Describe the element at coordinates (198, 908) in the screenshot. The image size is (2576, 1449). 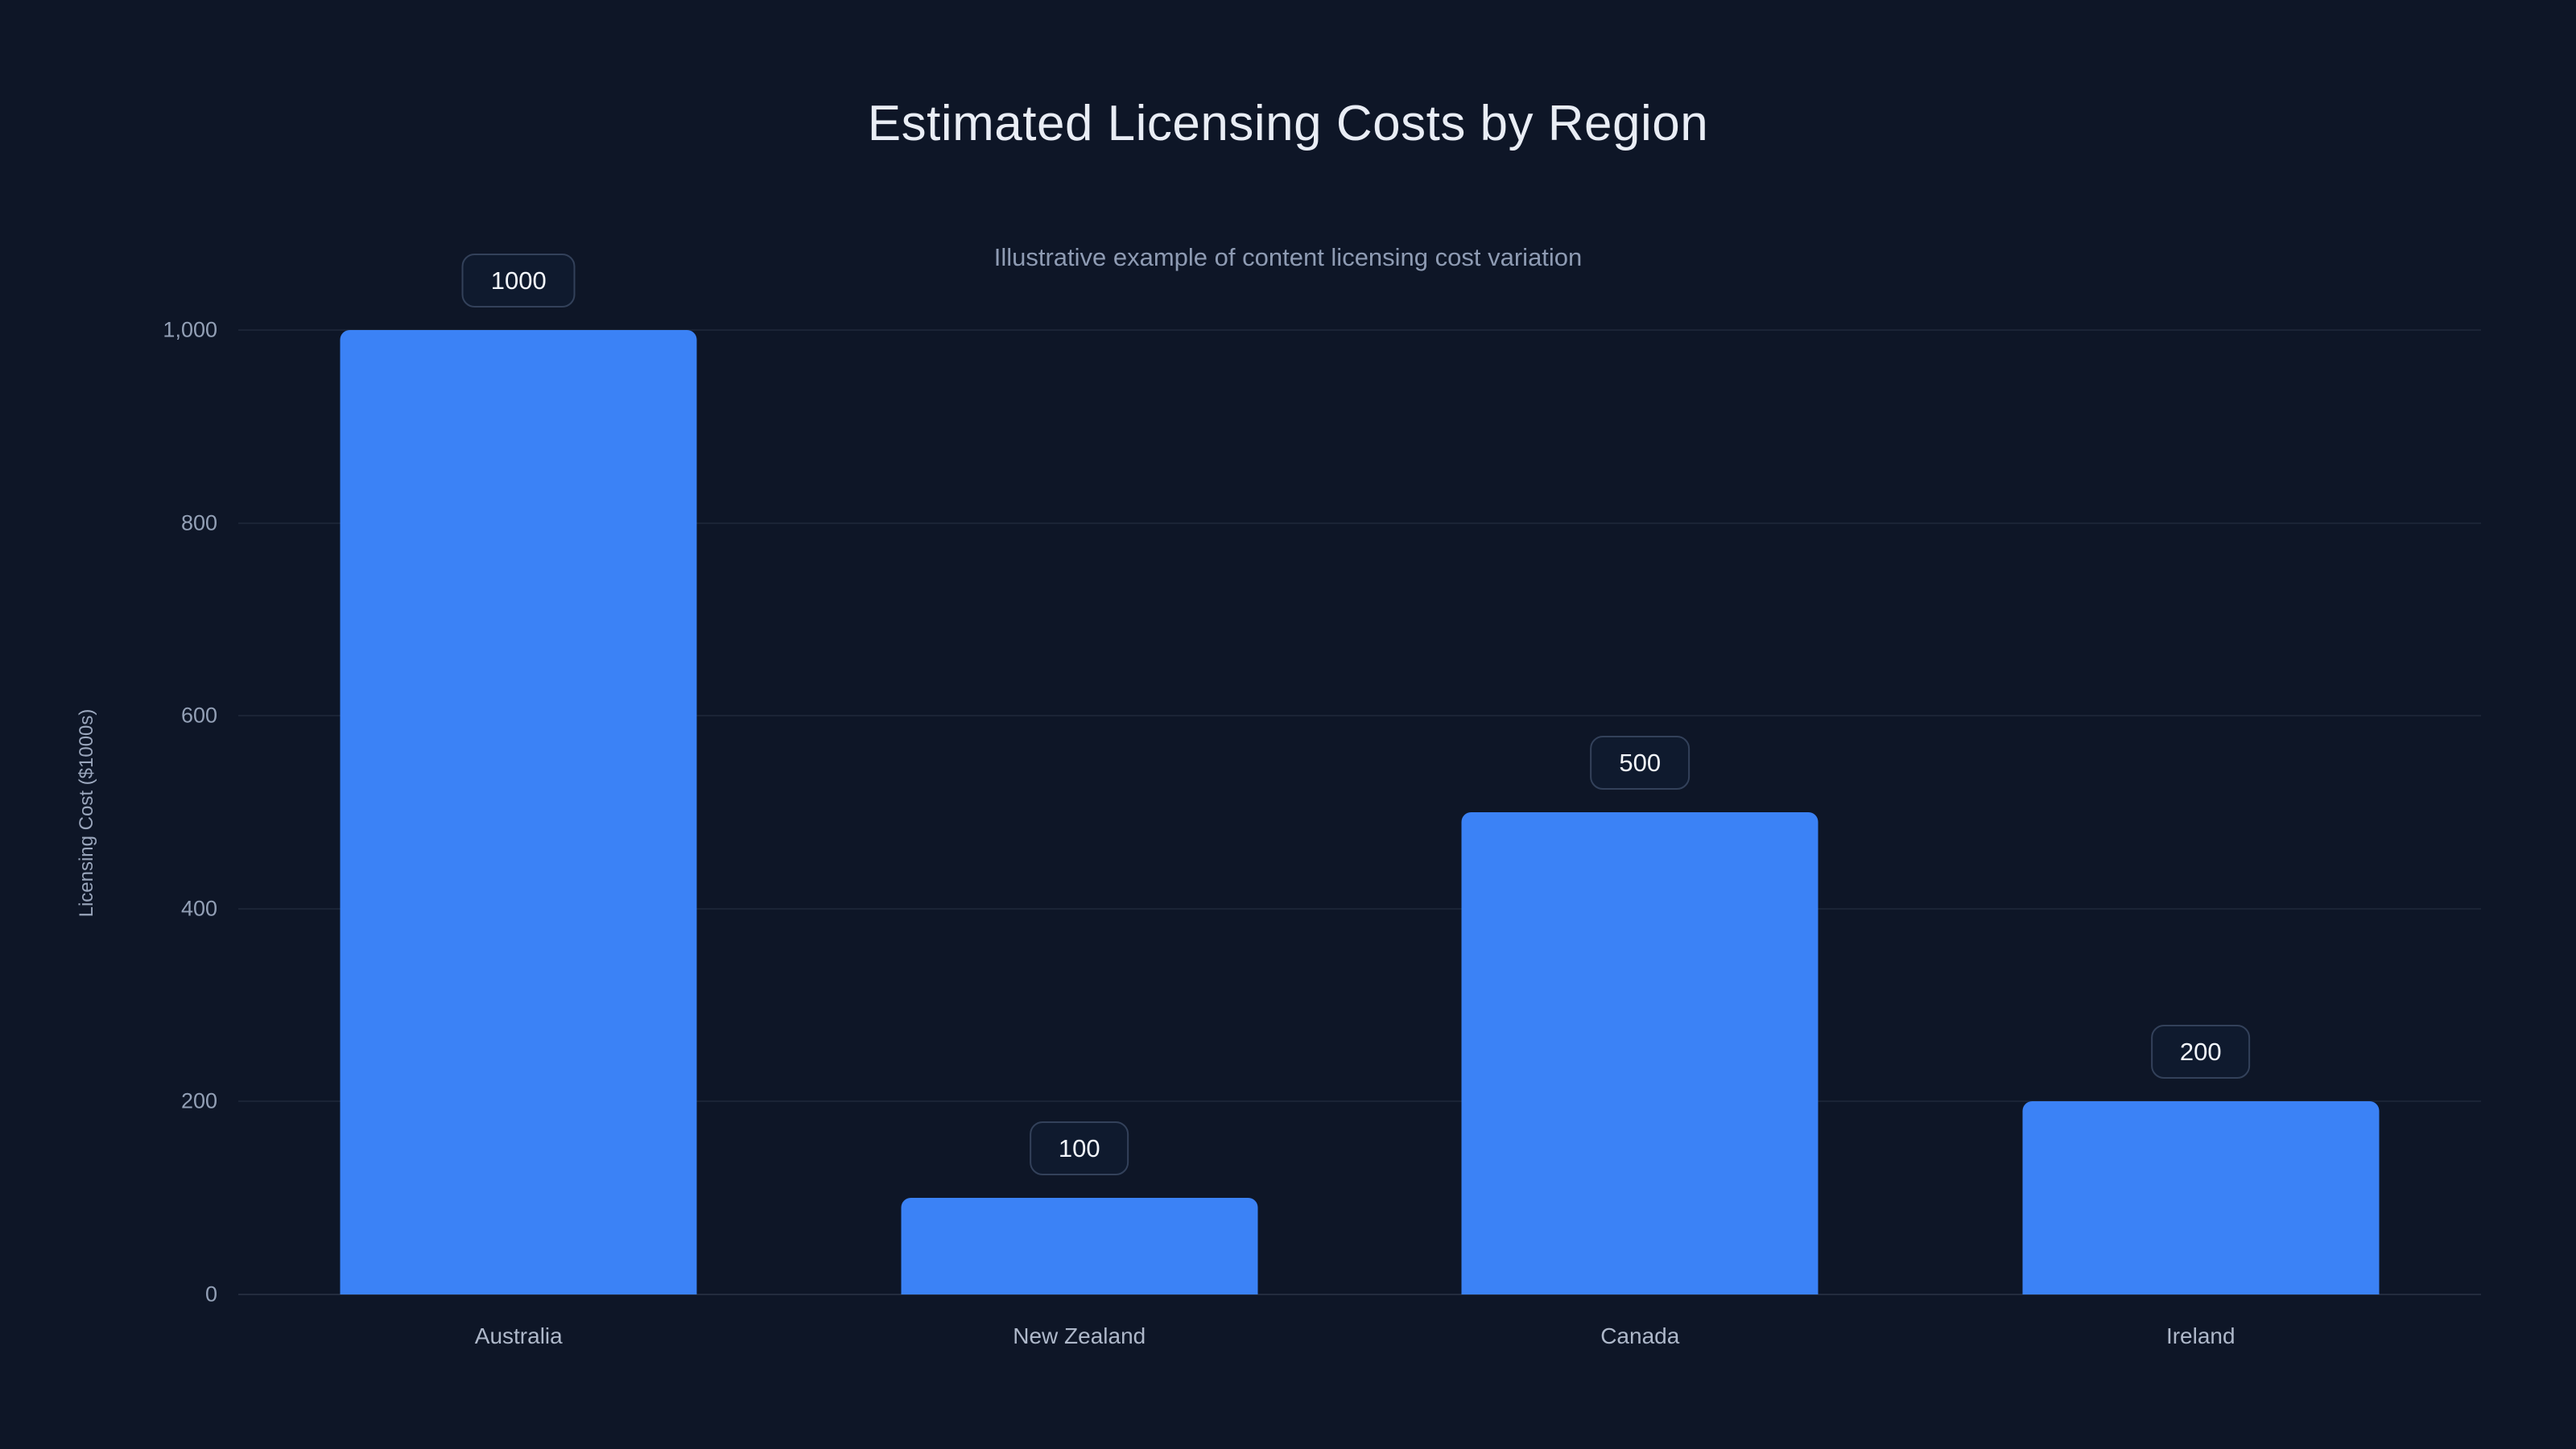
I see `y-tick-label: 400` at that location.